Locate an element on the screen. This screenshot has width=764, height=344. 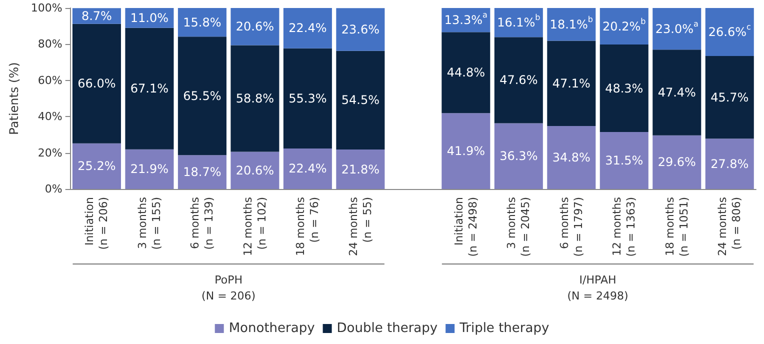
data-label: 47.6% is located at coordinates (519, 80).